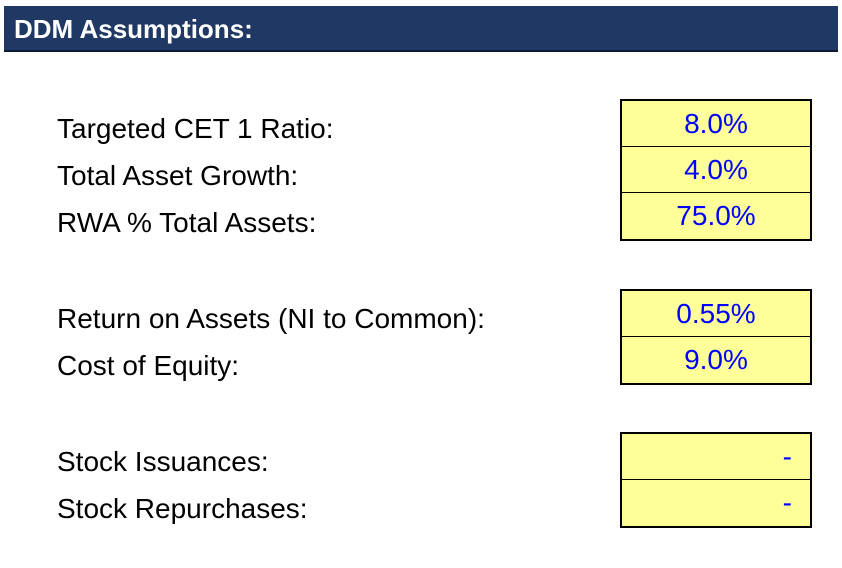 The width and height of the screenshot is (842, 568). Describe the element at coordinates (271, 318) in the screenshot. I see `label-return-on-assets: Return on Assets (NI to Common):` at that location.